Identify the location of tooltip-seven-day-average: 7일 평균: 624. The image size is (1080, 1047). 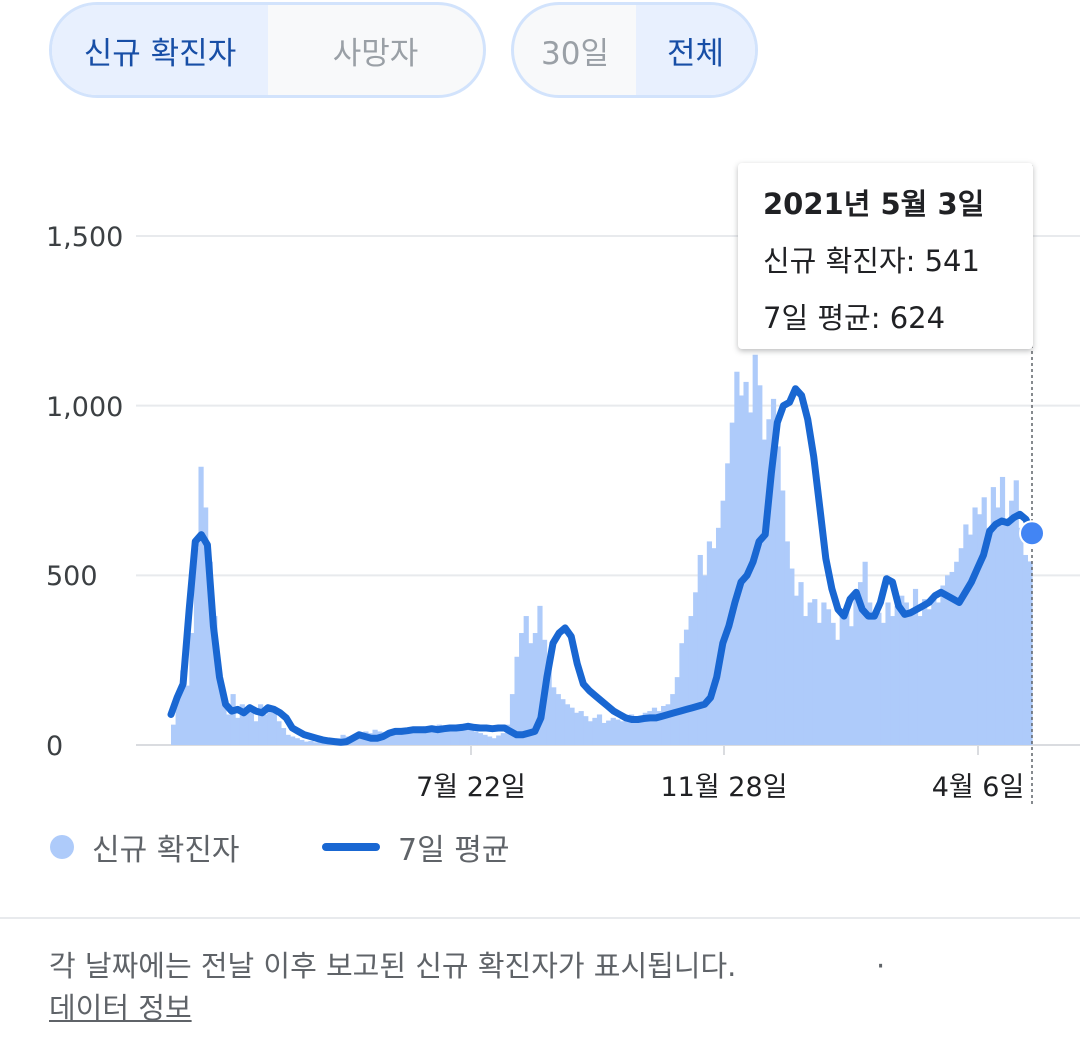
(854, 318).